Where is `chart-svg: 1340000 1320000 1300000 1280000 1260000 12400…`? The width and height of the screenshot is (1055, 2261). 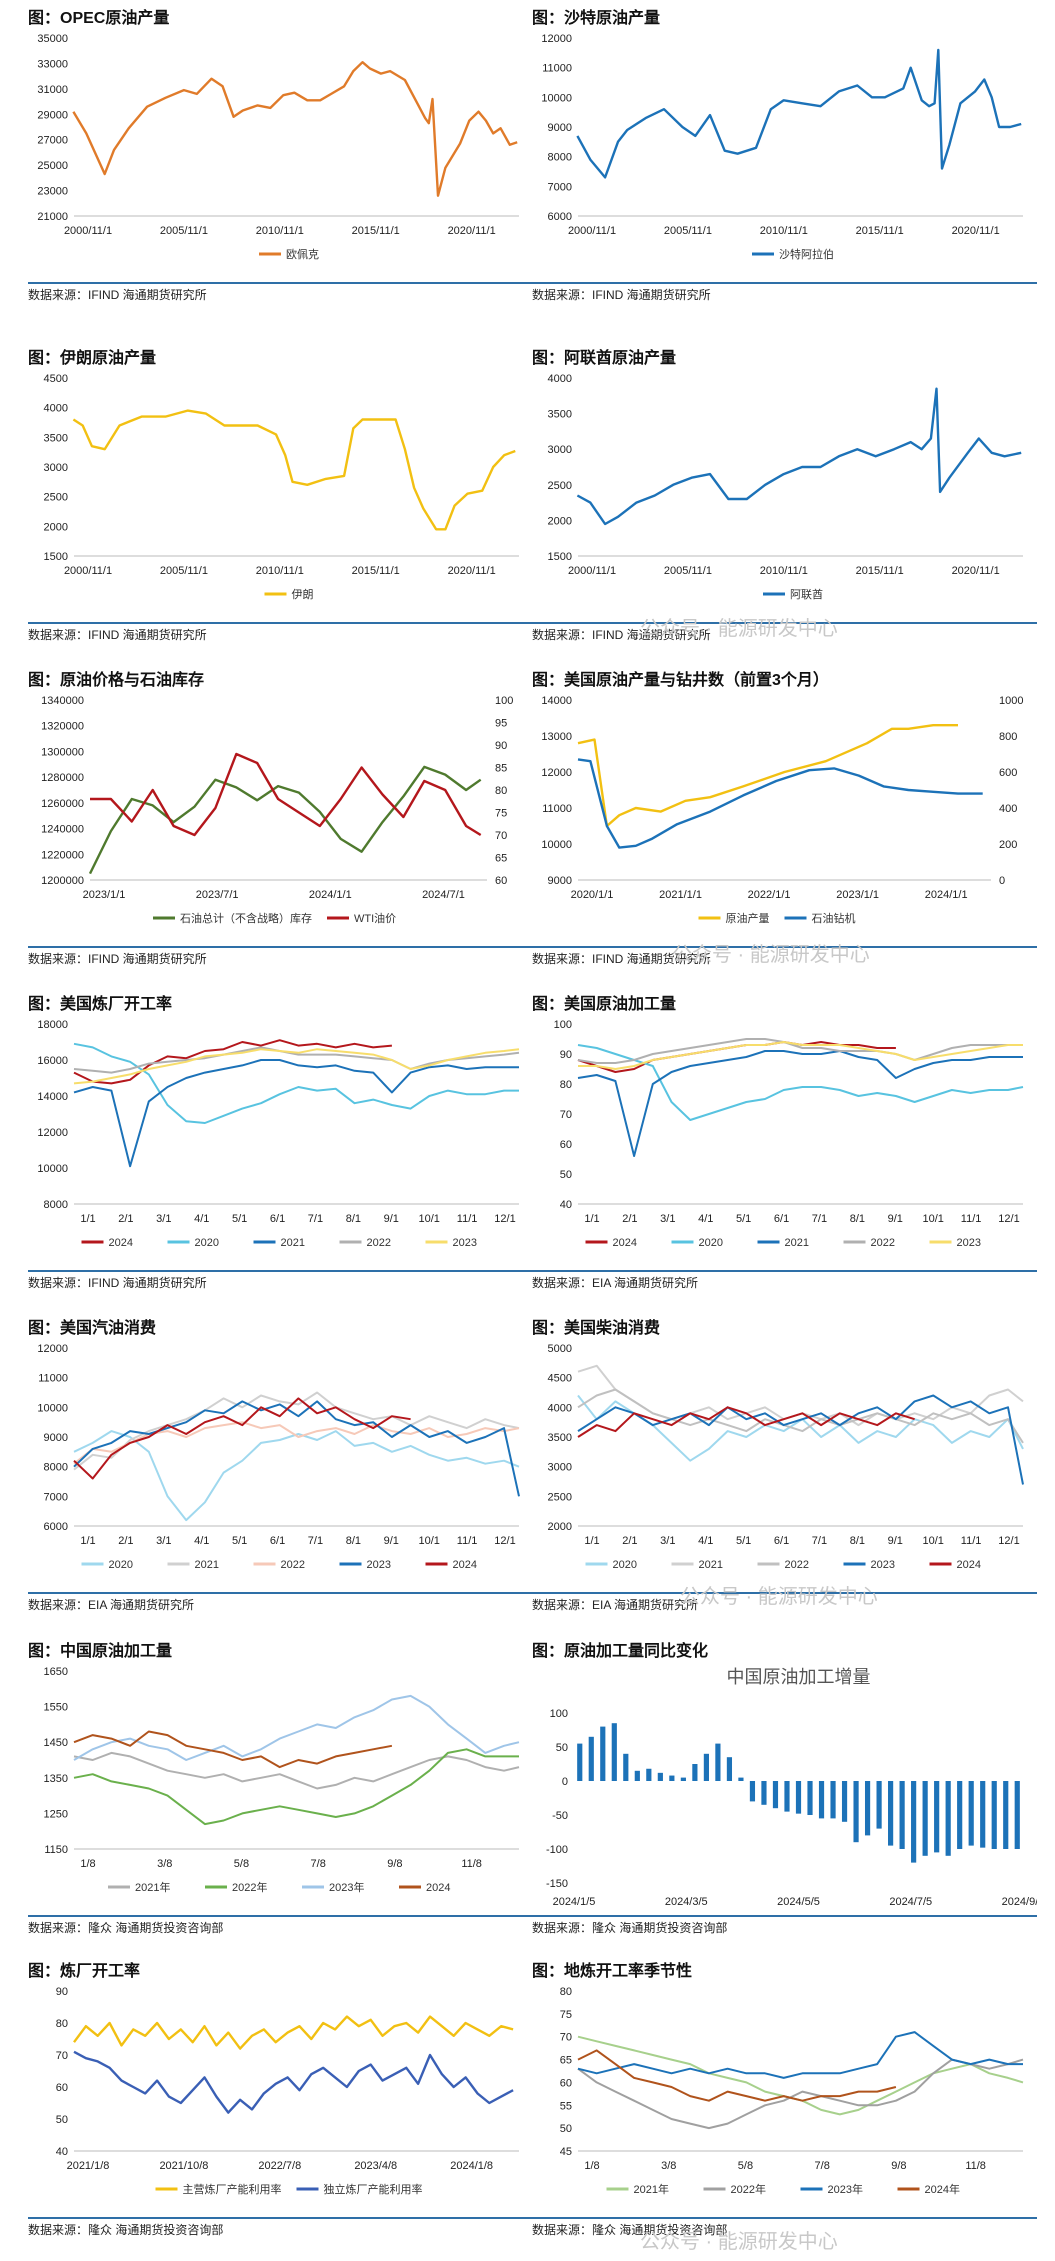
chart-svg: 1340000 1320000 1300000 1280000 1260000 12400… is located at coordinates (277, 810).